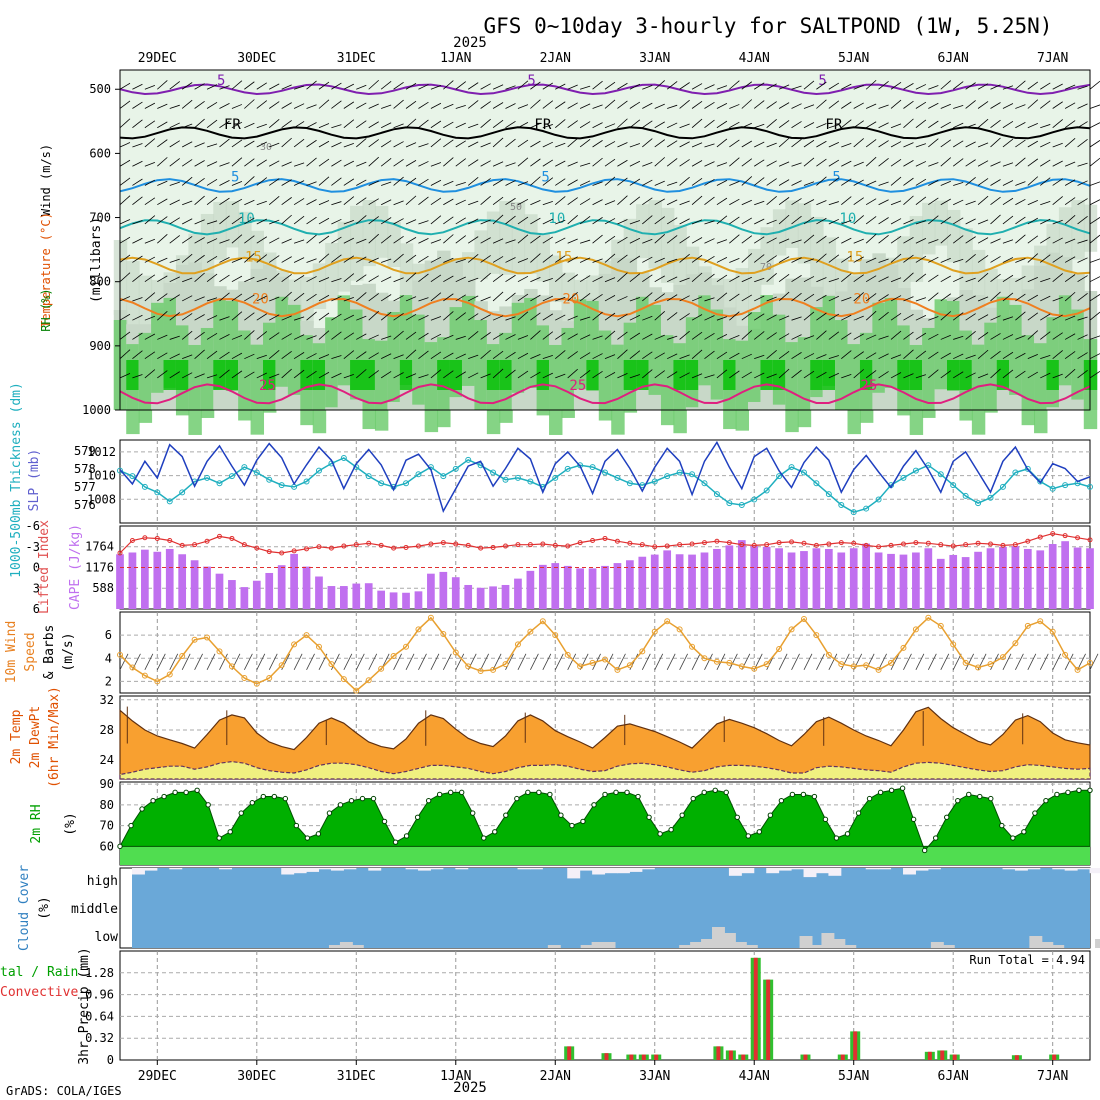  Describe the element at coordinates (99, 1038) in the screenshot. I see `precip-tick-label: 0.32` at that location.